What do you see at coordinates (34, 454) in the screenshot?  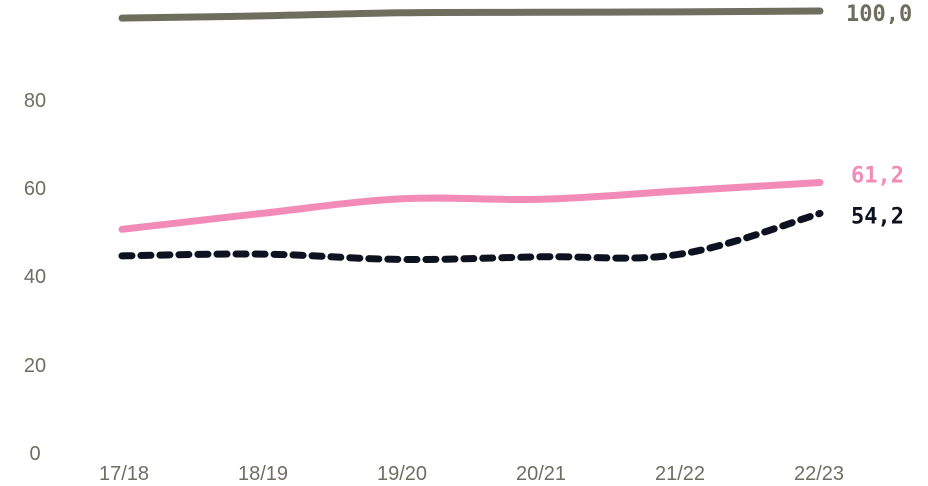 I see `y-tick-label: 0` at bounding box center [34, 454].